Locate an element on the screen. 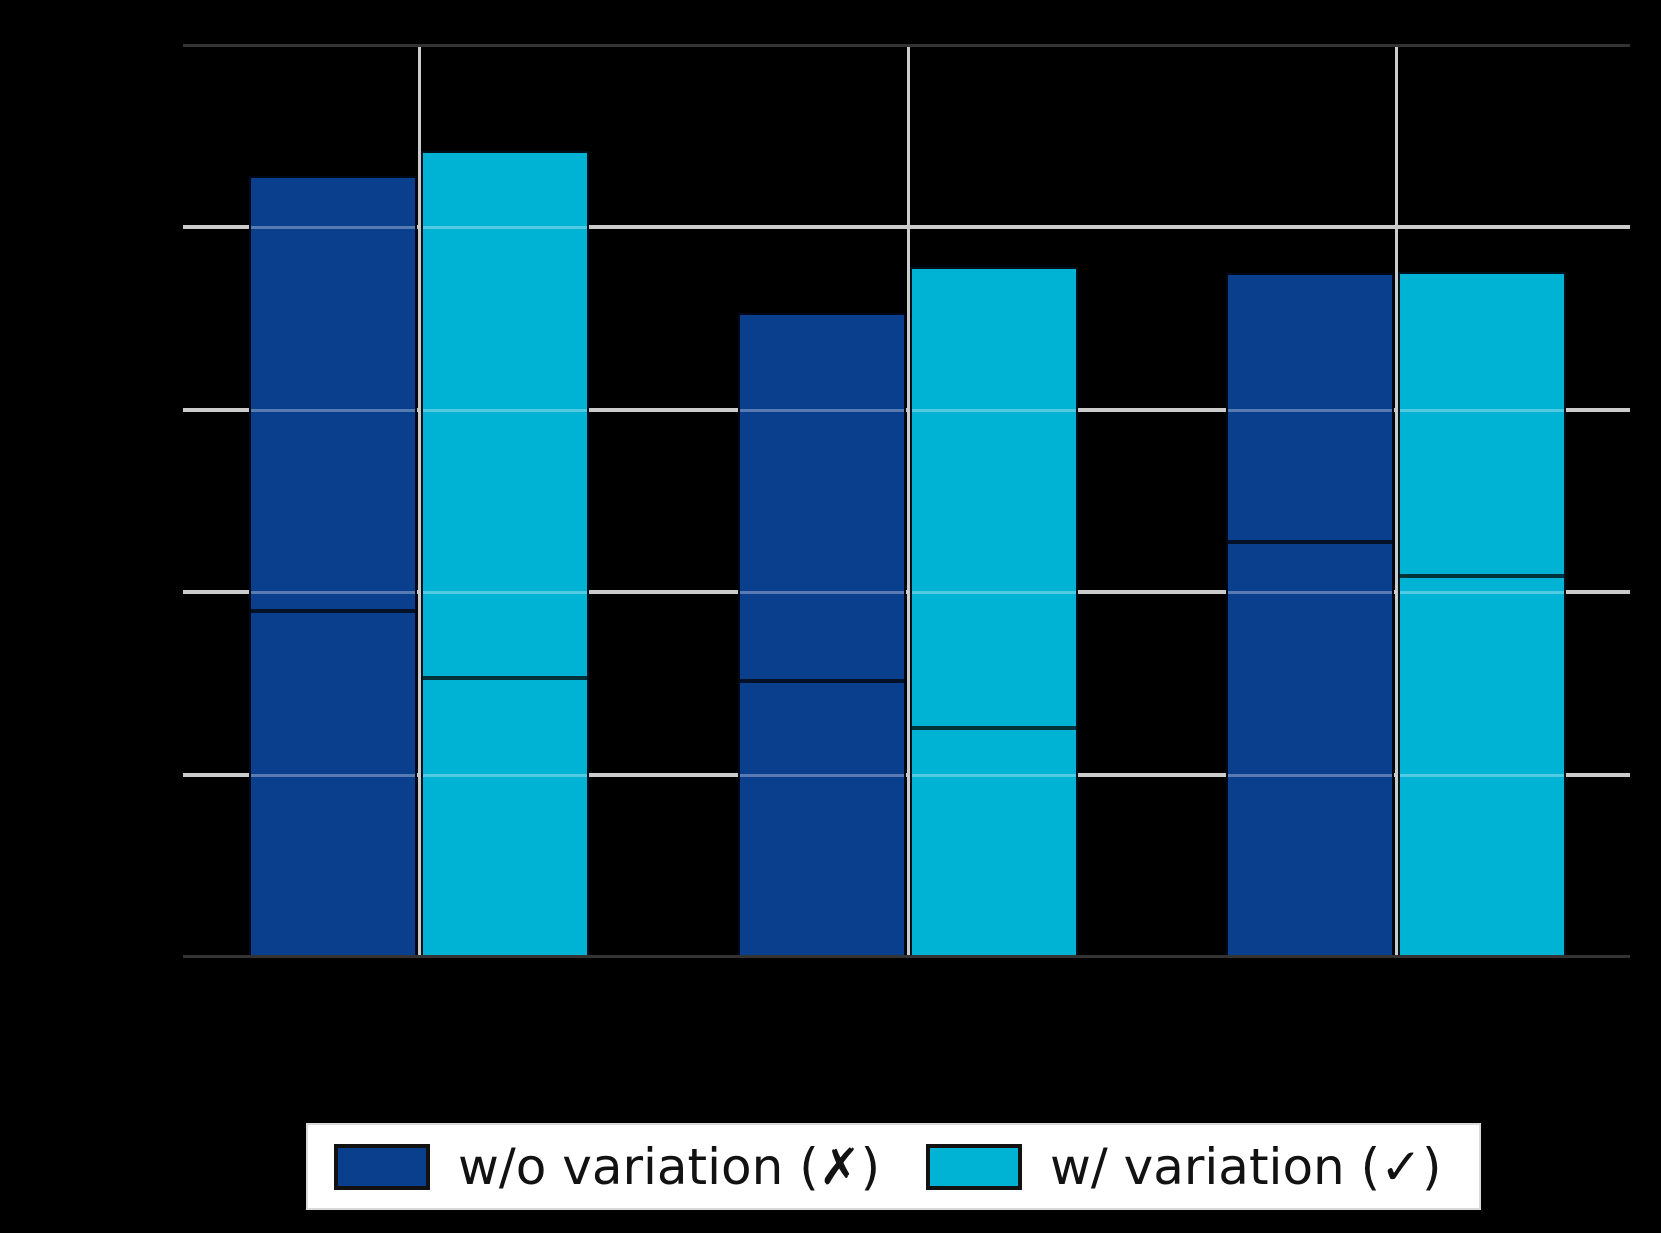 The height and width of the screenshot is (1233, 1661). legend-box: w/o variation (✗) w/ variation (✓) is located at coordinates (893, 1166).